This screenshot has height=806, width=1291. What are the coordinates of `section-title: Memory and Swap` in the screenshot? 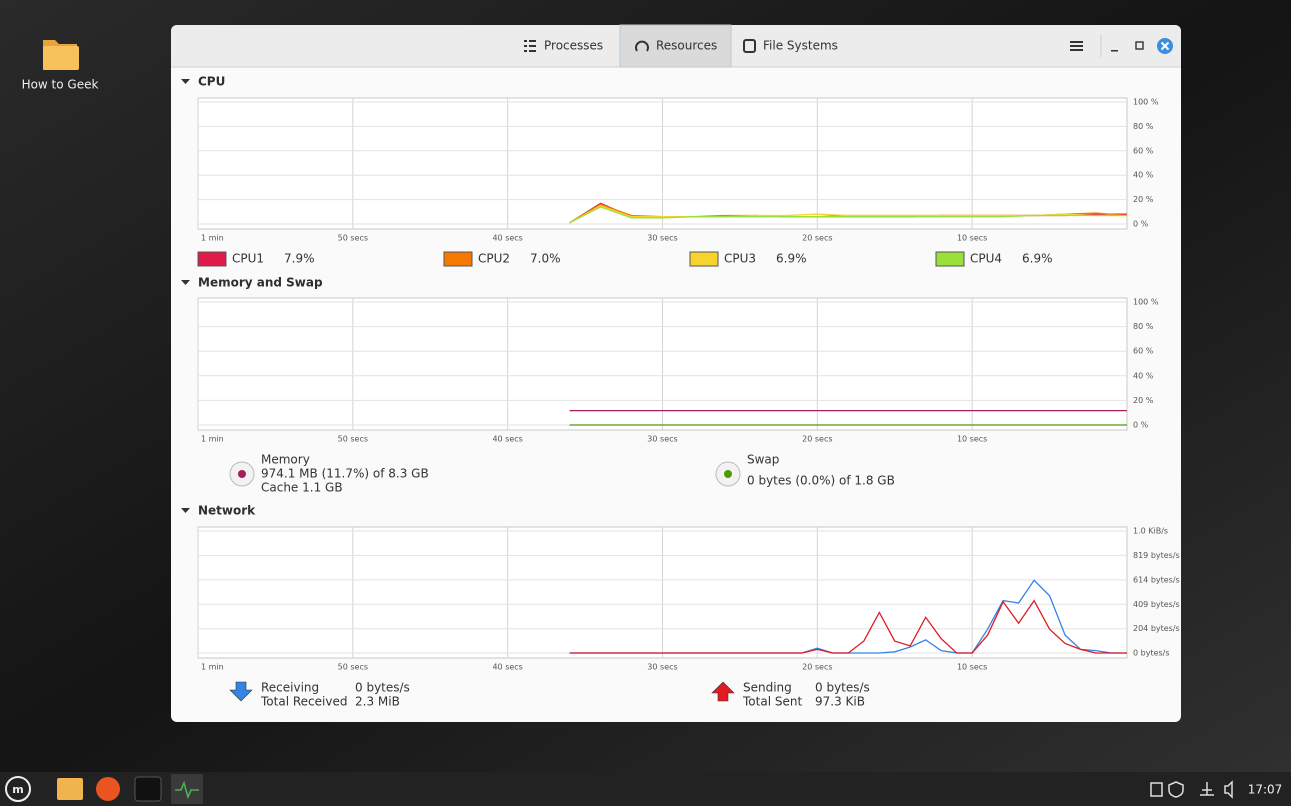 It's located at (260, 283).